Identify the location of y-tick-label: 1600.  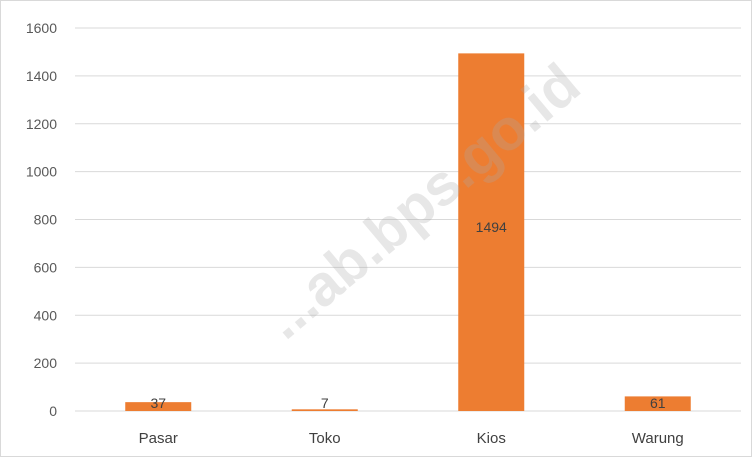
(41, 28).